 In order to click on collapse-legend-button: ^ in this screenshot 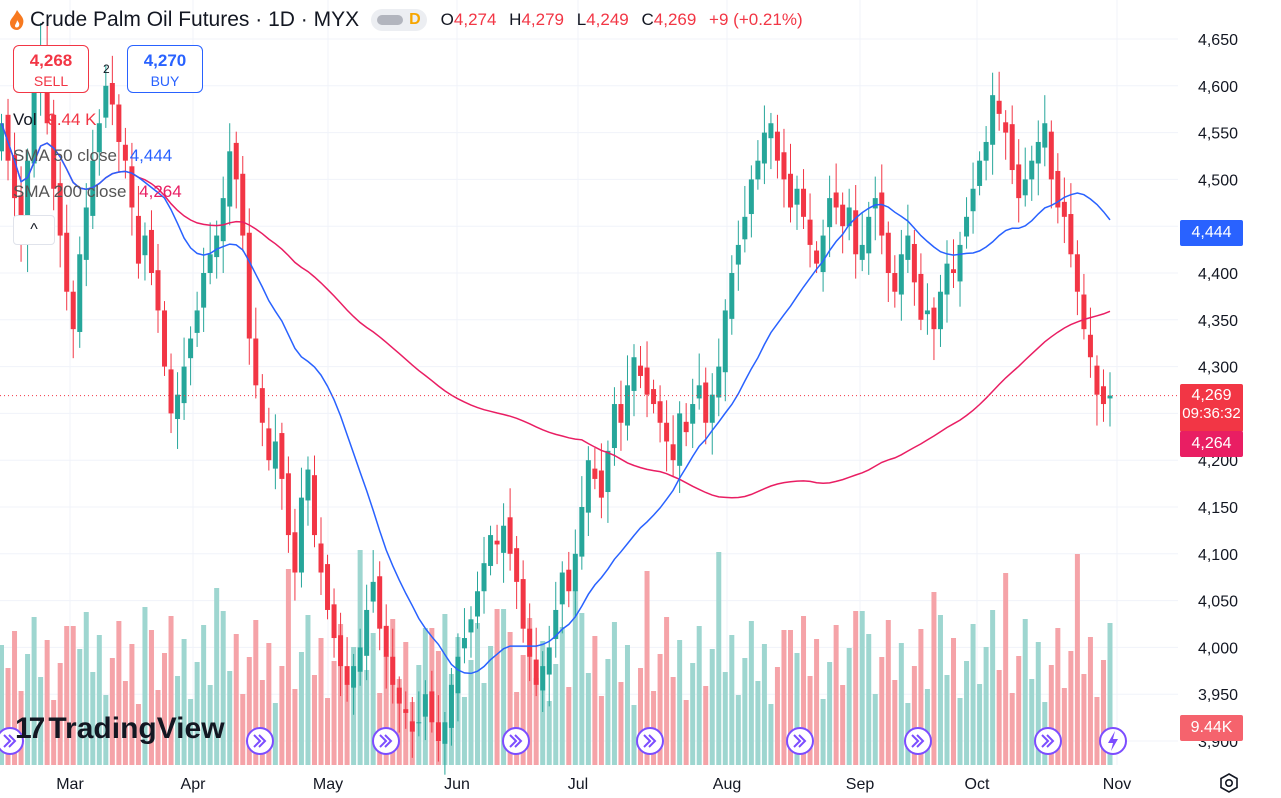, I will do `click(34, 230)`.